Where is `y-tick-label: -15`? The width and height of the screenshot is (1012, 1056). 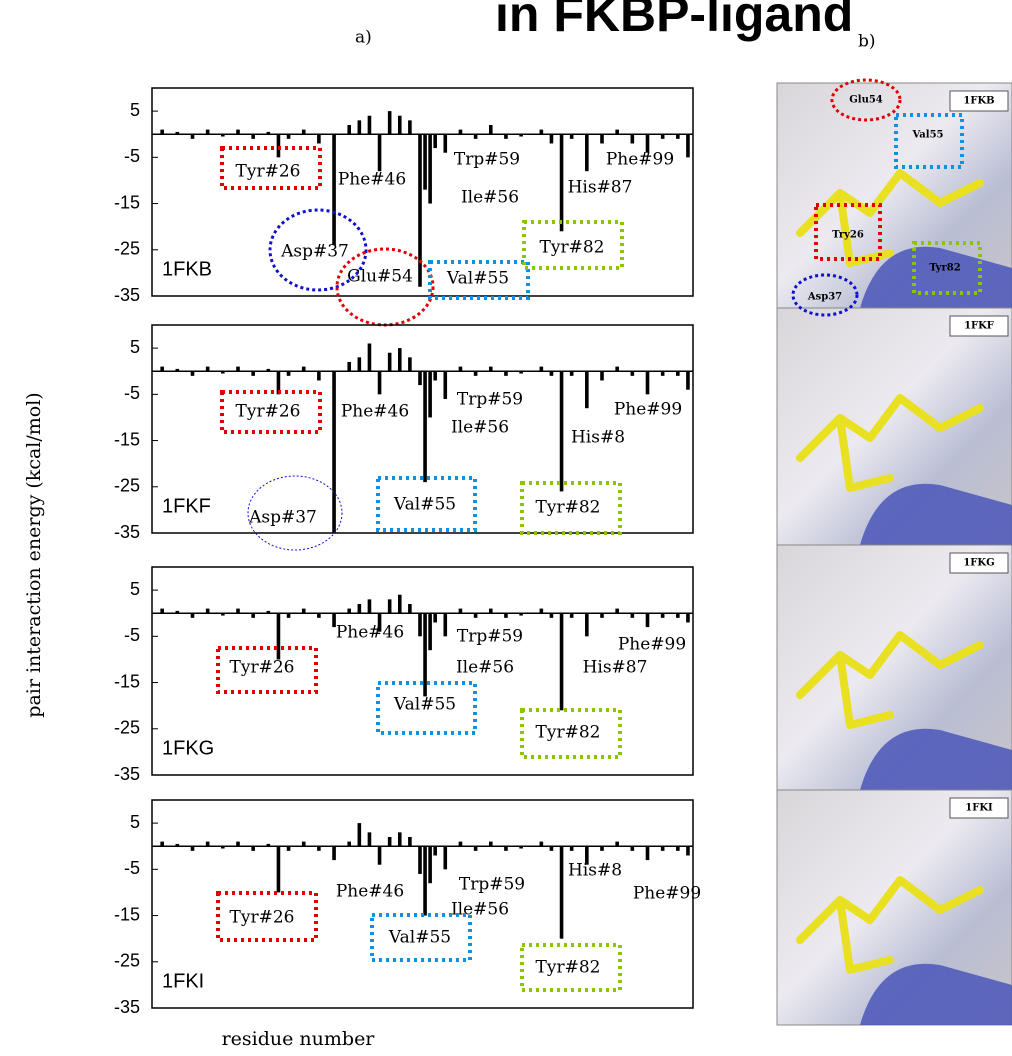
y-tick-label: -15 is located at coordinates (127, 439).